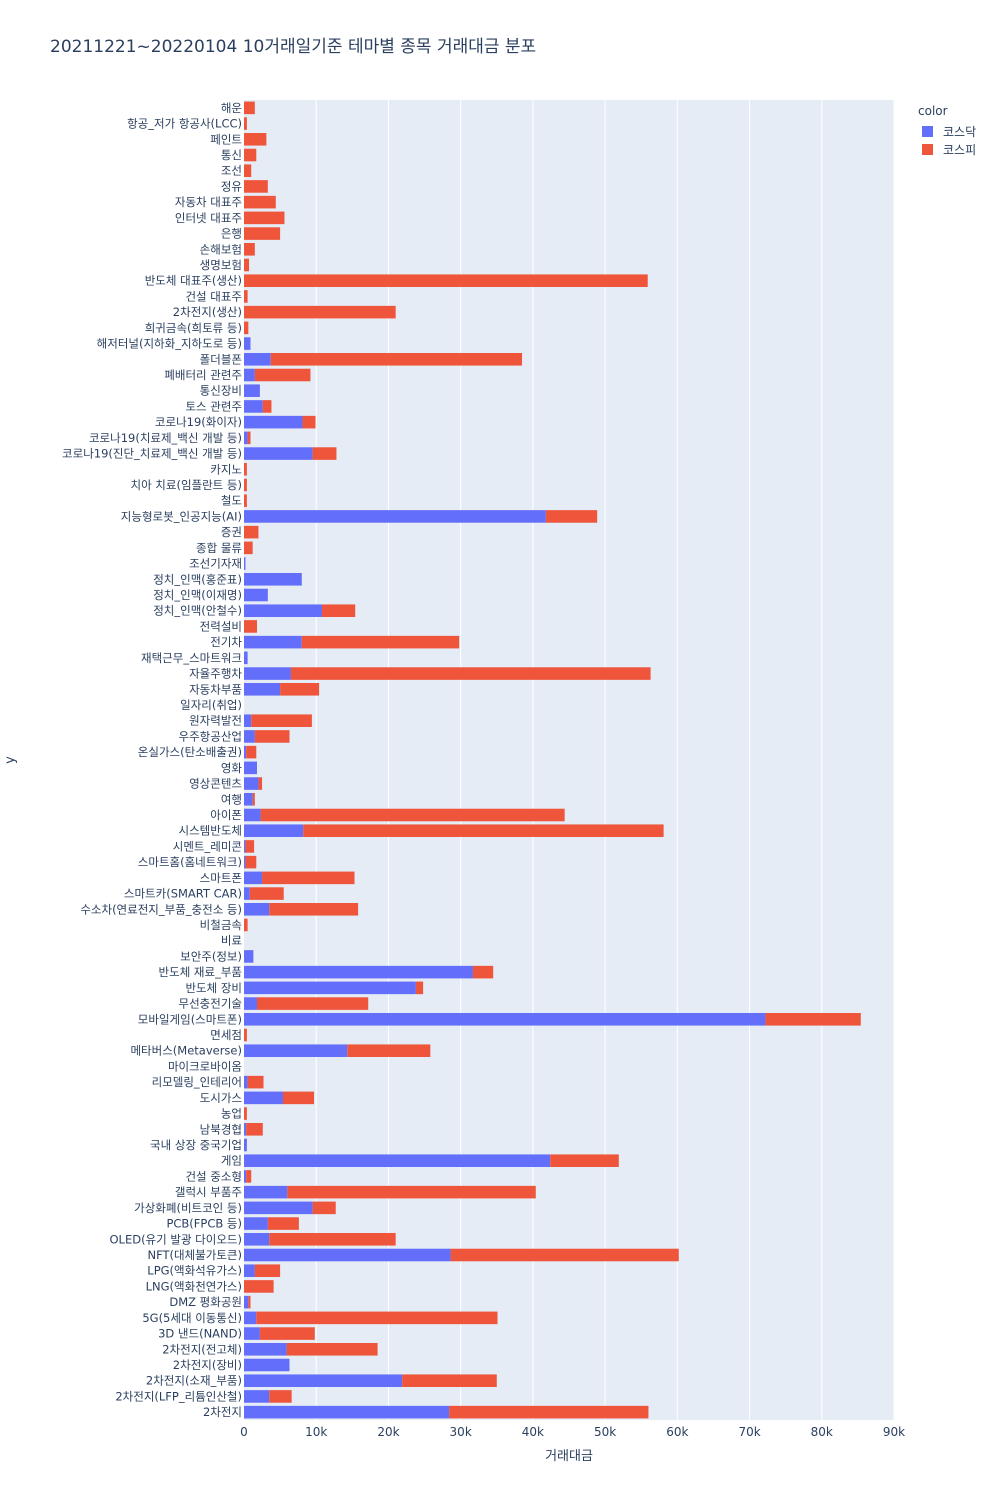  I want to click on legend-item-kospi: 코스피, so click(949, 149).